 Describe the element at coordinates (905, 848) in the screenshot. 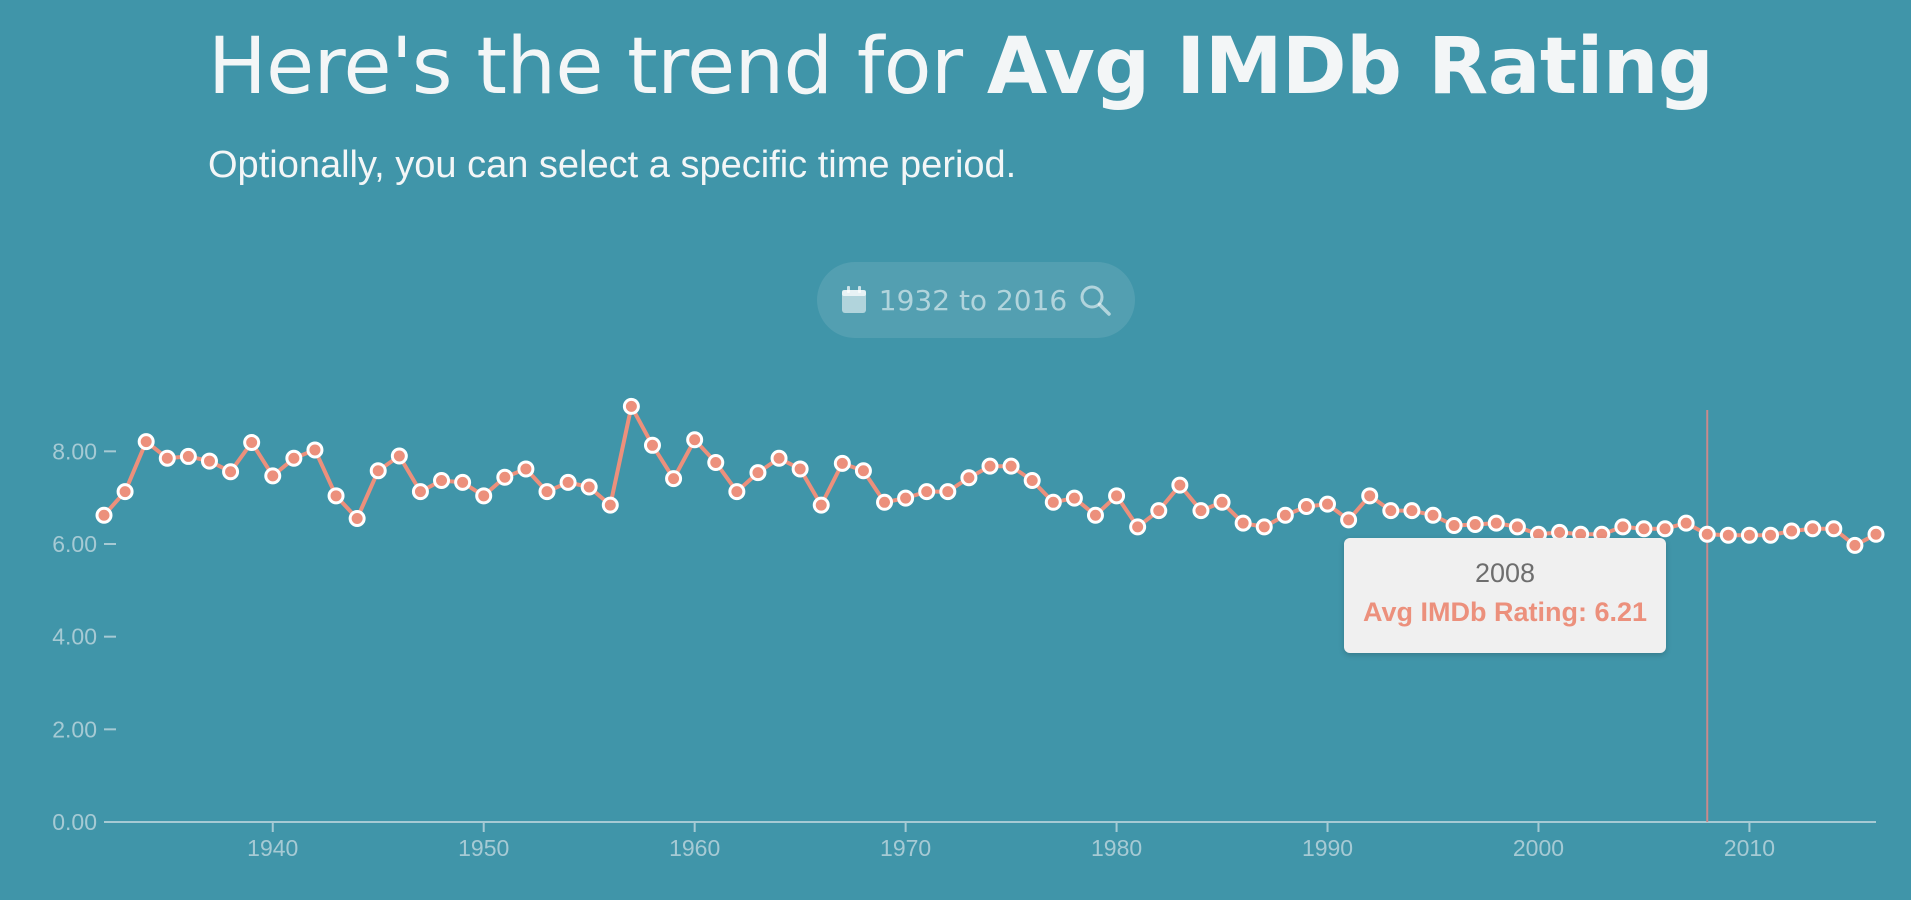

I see `x-tick-label: 1970` at that location.